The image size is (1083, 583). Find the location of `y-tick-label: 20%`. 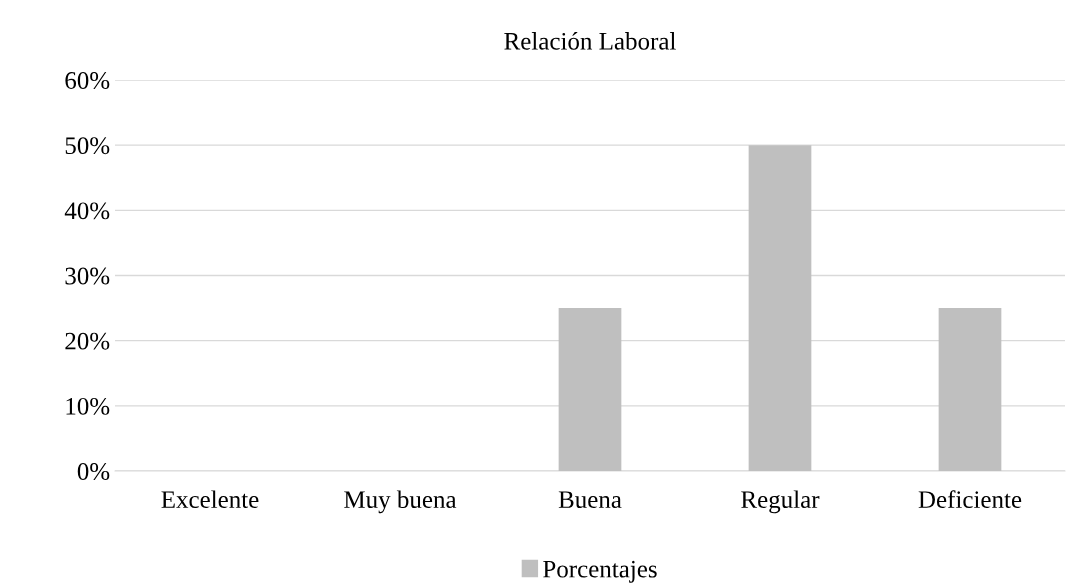

y-tick-label: 20% is located at coordinates (87, 341).